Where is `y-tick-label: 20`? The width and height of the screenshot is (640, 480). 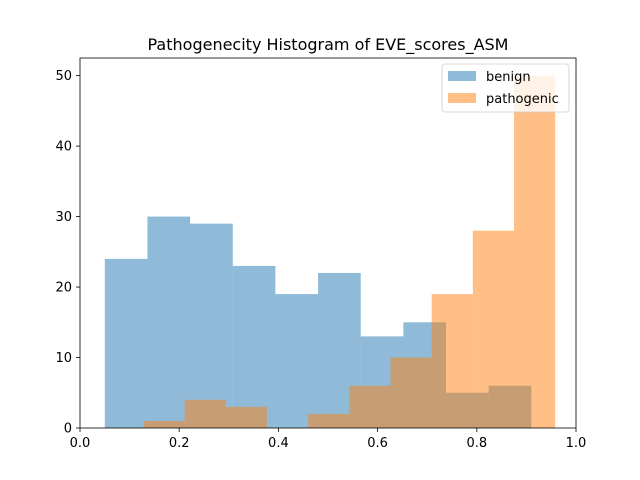 y-tick-label: 20 is located at coordinates (63, 288).